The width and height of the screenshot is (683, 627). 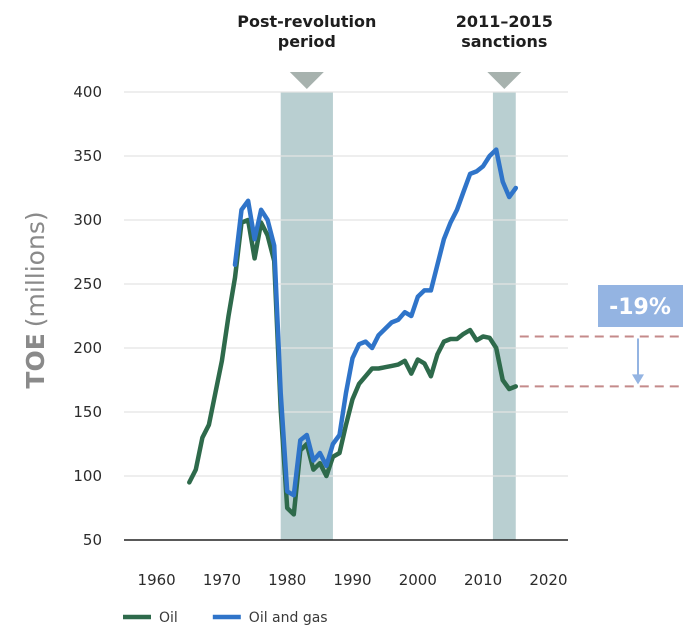 What do you see at coordinates (225, 618) in the screenshot?
I see `legend: Oil Oil and gas` at bounding box center [225, 618].